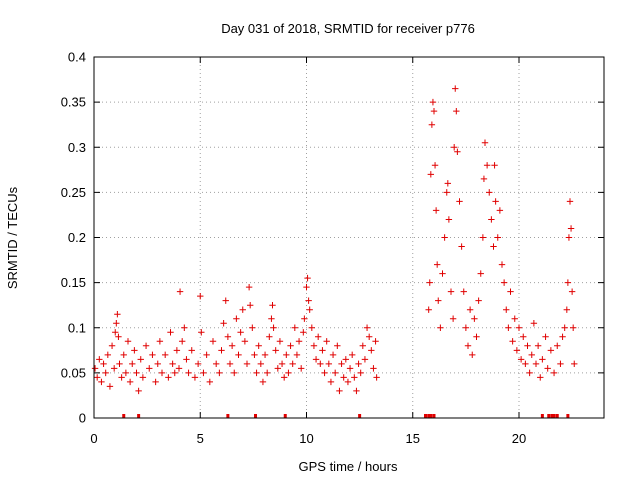  What do you see at coordinates (73, 372) in the screenshot?
I see `y-tick-label: 0.05` at bounding box center [73, 372].